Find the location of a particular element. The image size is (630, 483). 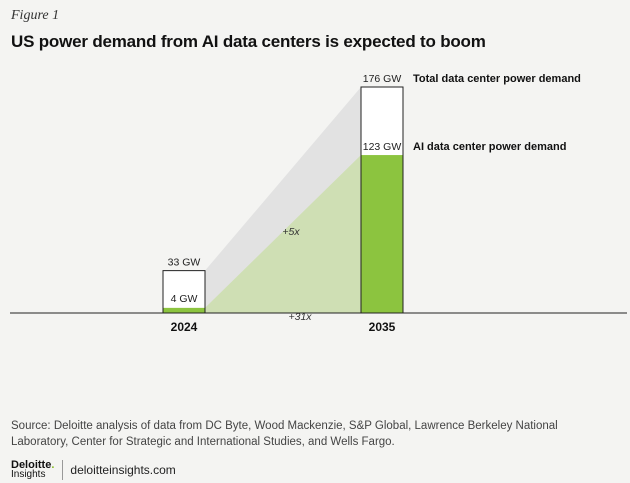

bar-total-2024 is located at coordinates (184, 292).